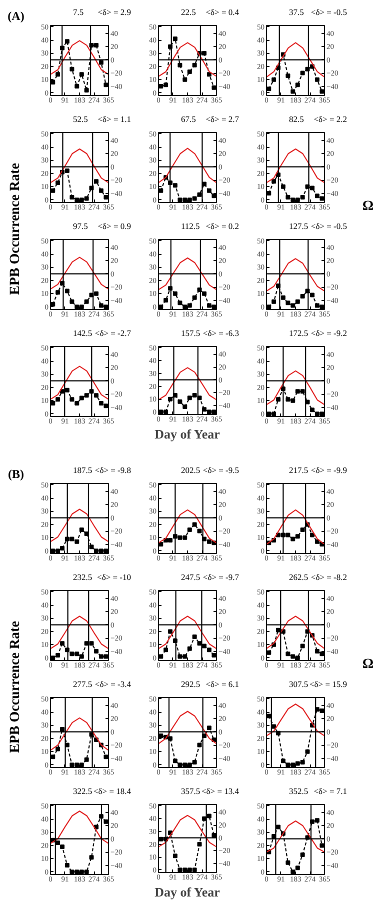  I want to click on chart-title: 202.5, so click(190, 470).